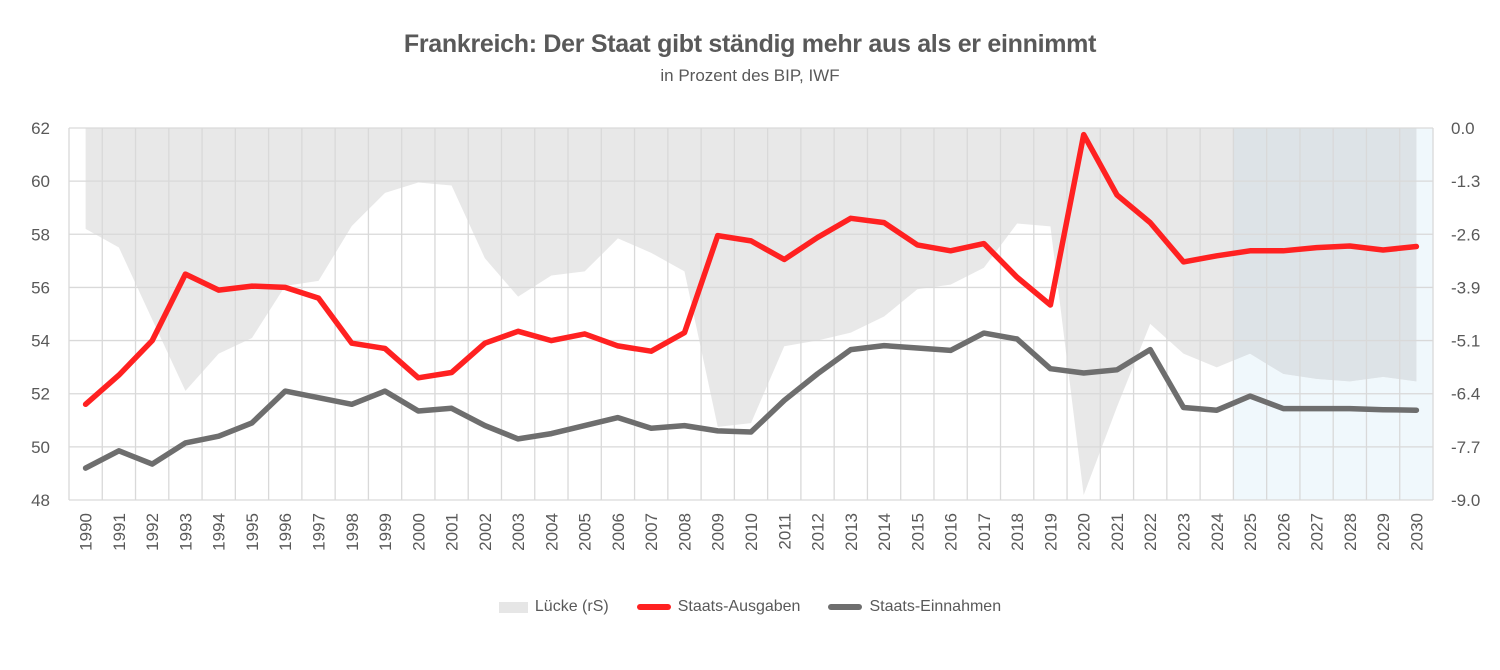 The image size is (1500, 670). I want to click on x-tick-label: 1997, so click(319, 532).